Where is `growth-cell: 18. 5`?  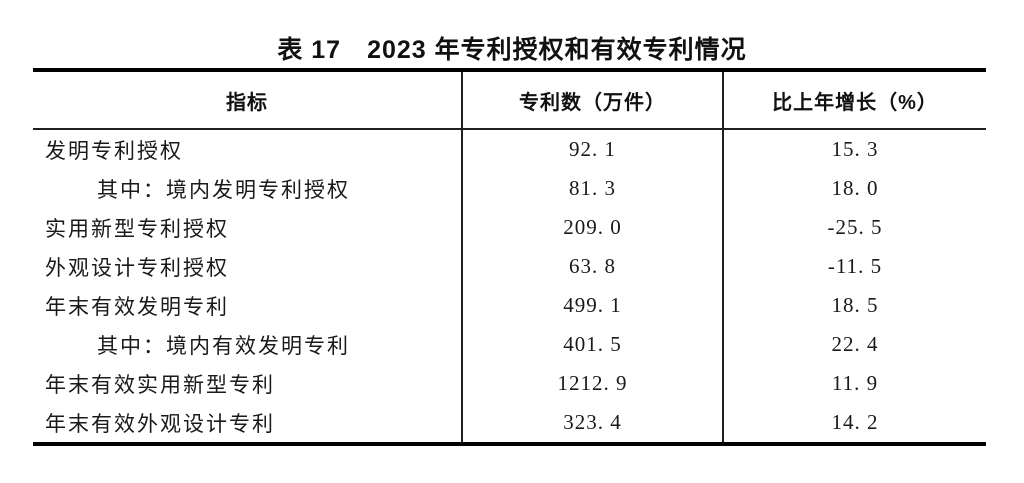 growth-cell: 18. 5 is located at coordinates (854, 305).